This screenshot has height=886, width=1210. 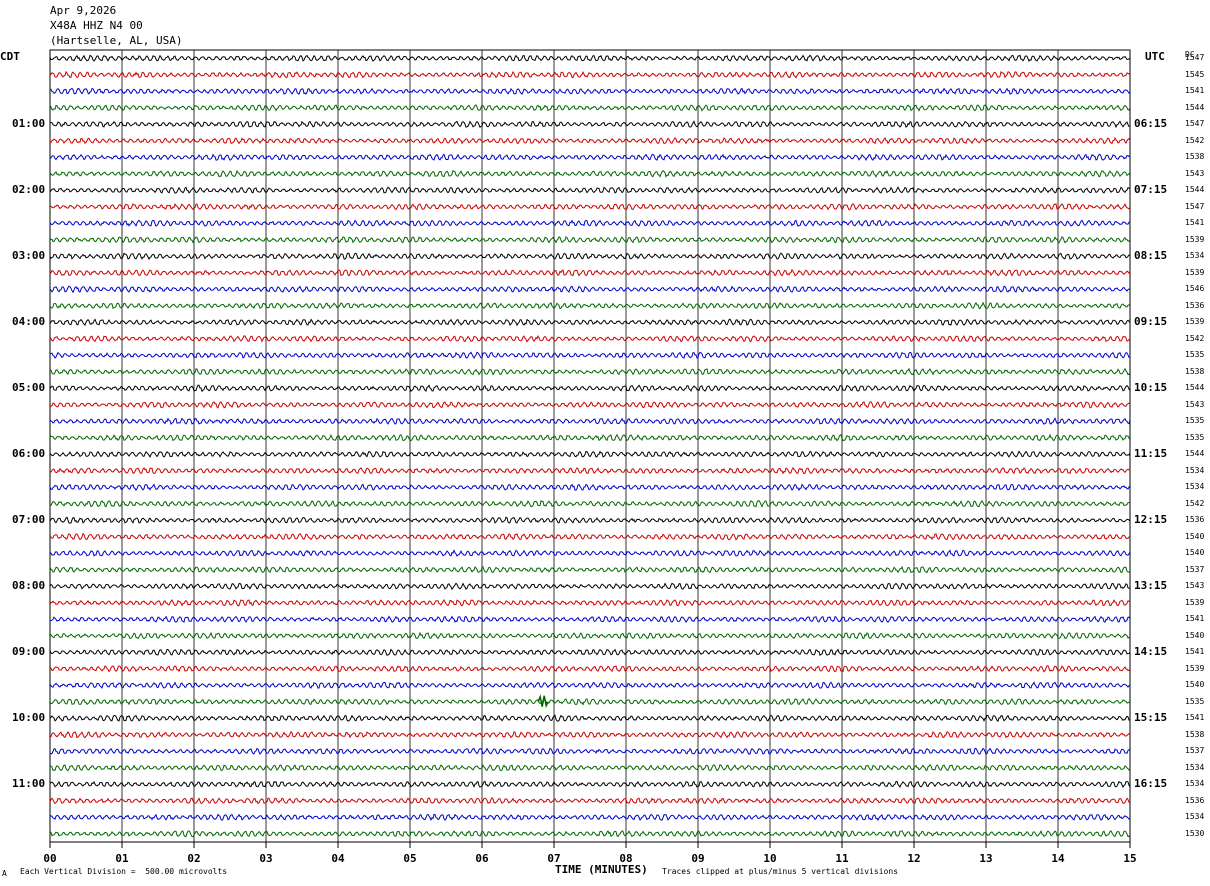 I want to click on x-tick-label: 08, so click(x=626, y=858).